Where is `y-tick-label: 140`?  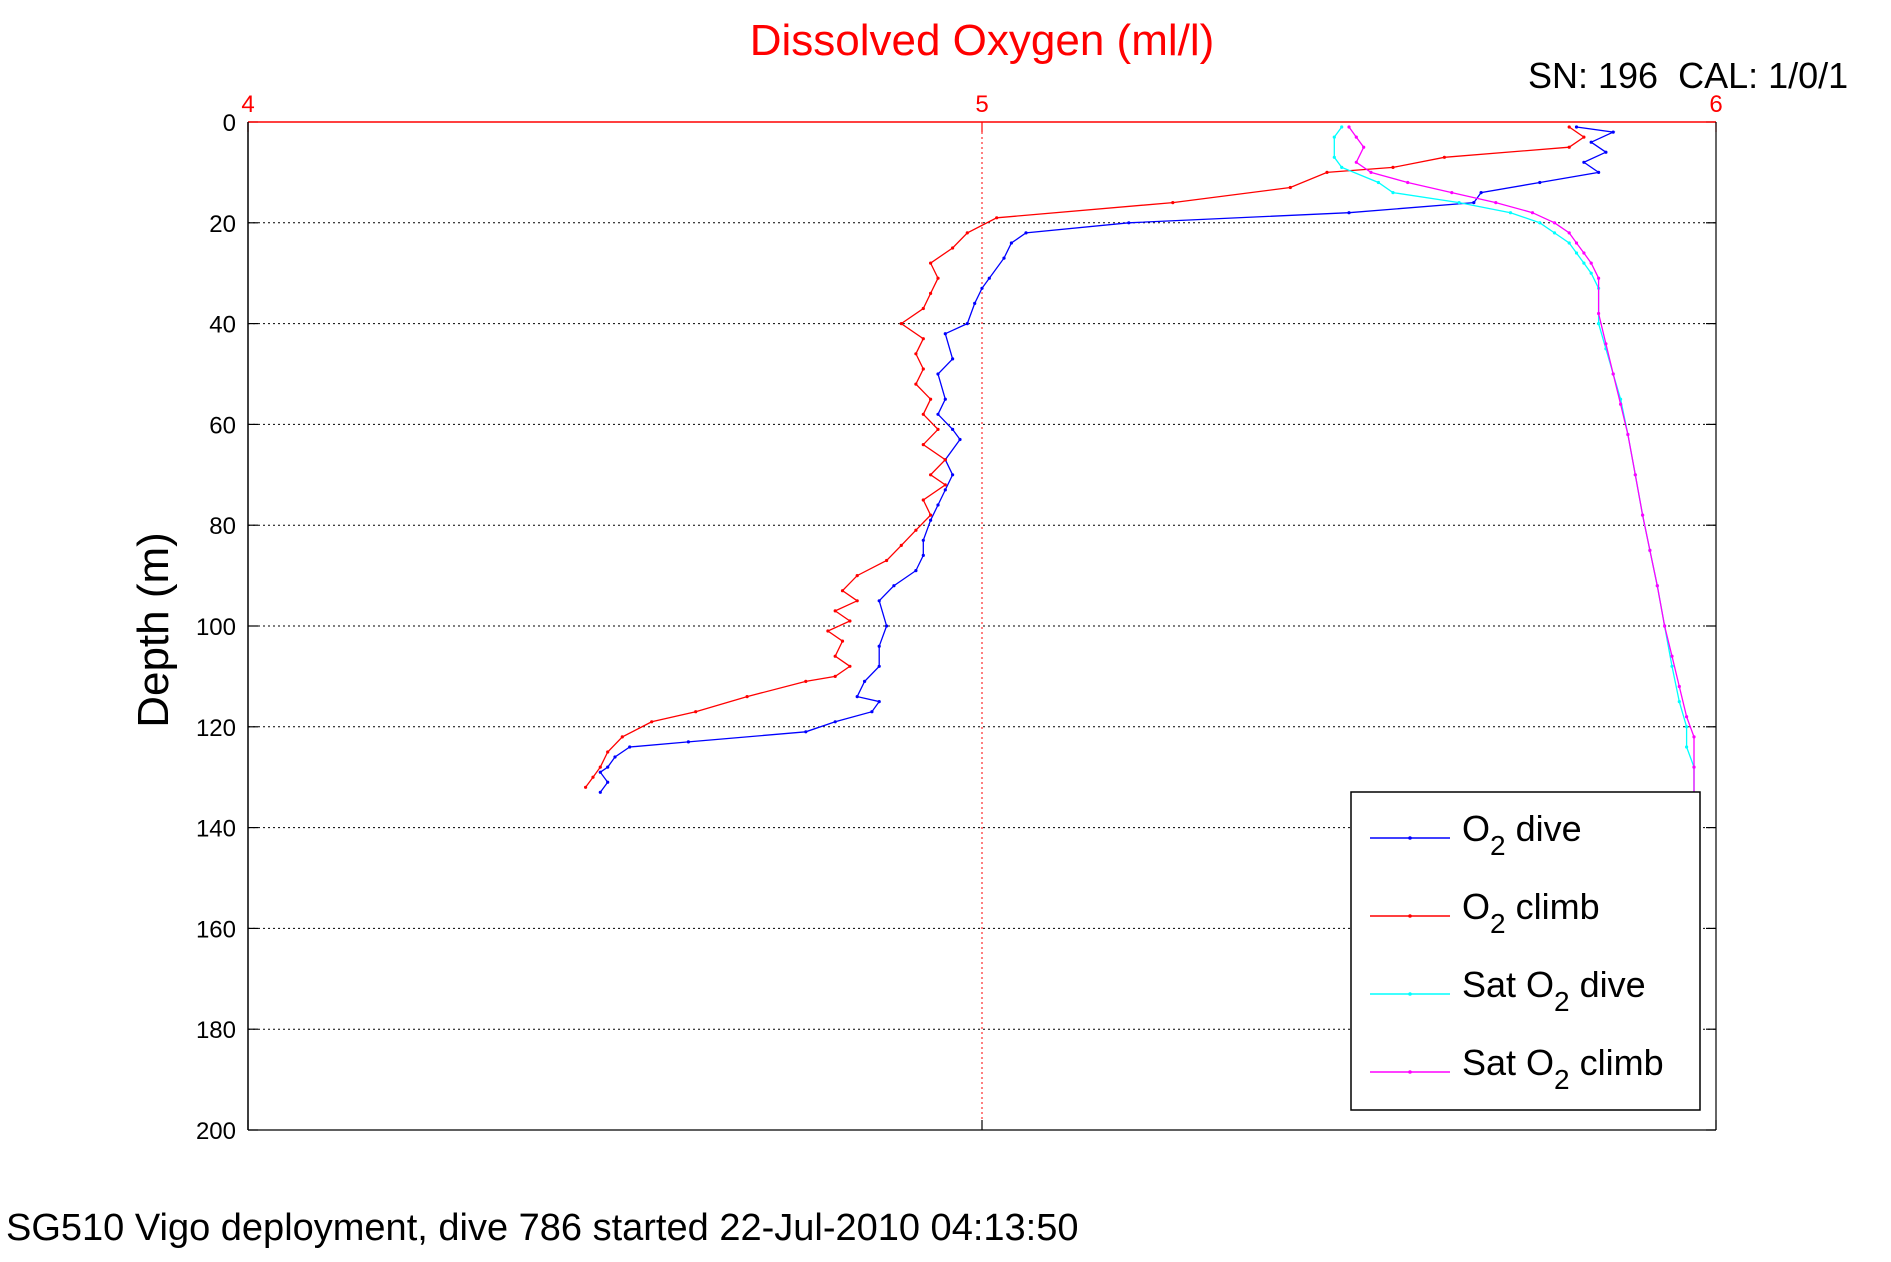
y-tick-label: 140 is located at coordinates (216, 829).